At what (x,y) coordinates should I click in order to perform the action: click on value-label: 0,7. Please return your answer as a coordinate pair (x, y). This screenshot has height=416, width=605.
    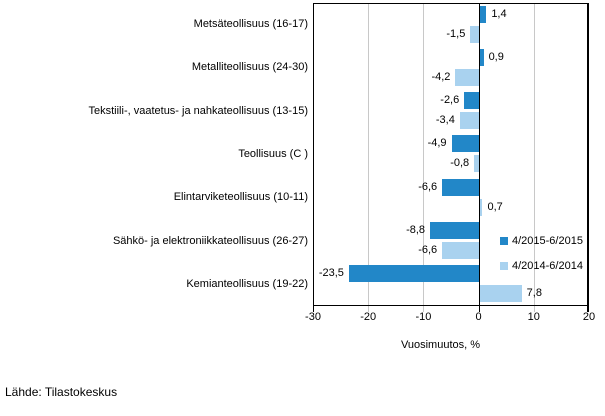
    Looking at the image, I should click on (495, 206).